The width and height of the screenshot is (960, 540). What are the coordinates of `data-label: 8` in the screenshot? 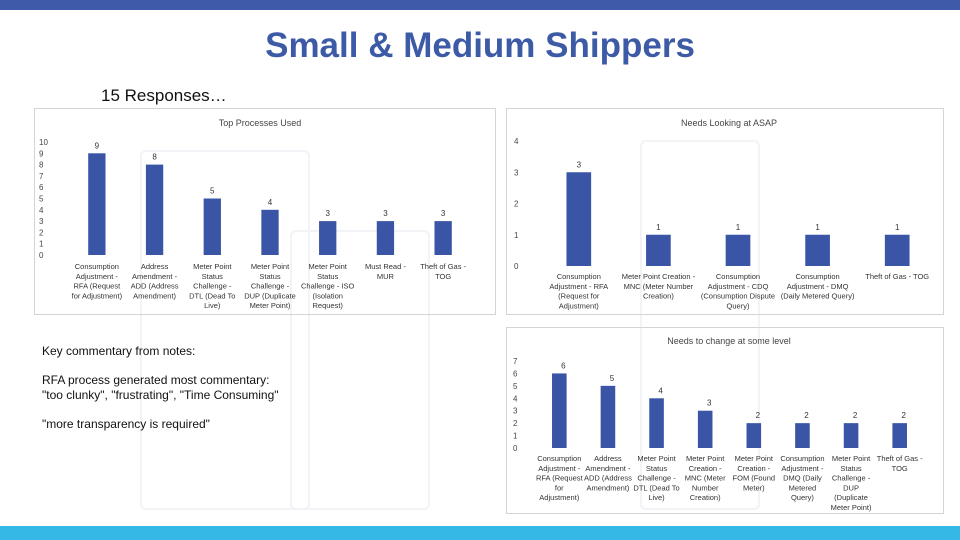 It's located at (154, 157).